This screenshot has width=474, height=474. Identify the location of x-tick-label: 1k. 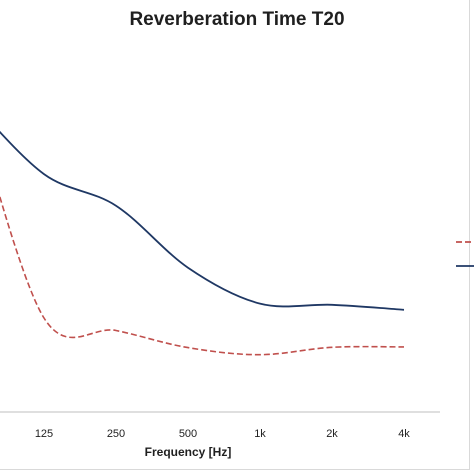
(260, 434).